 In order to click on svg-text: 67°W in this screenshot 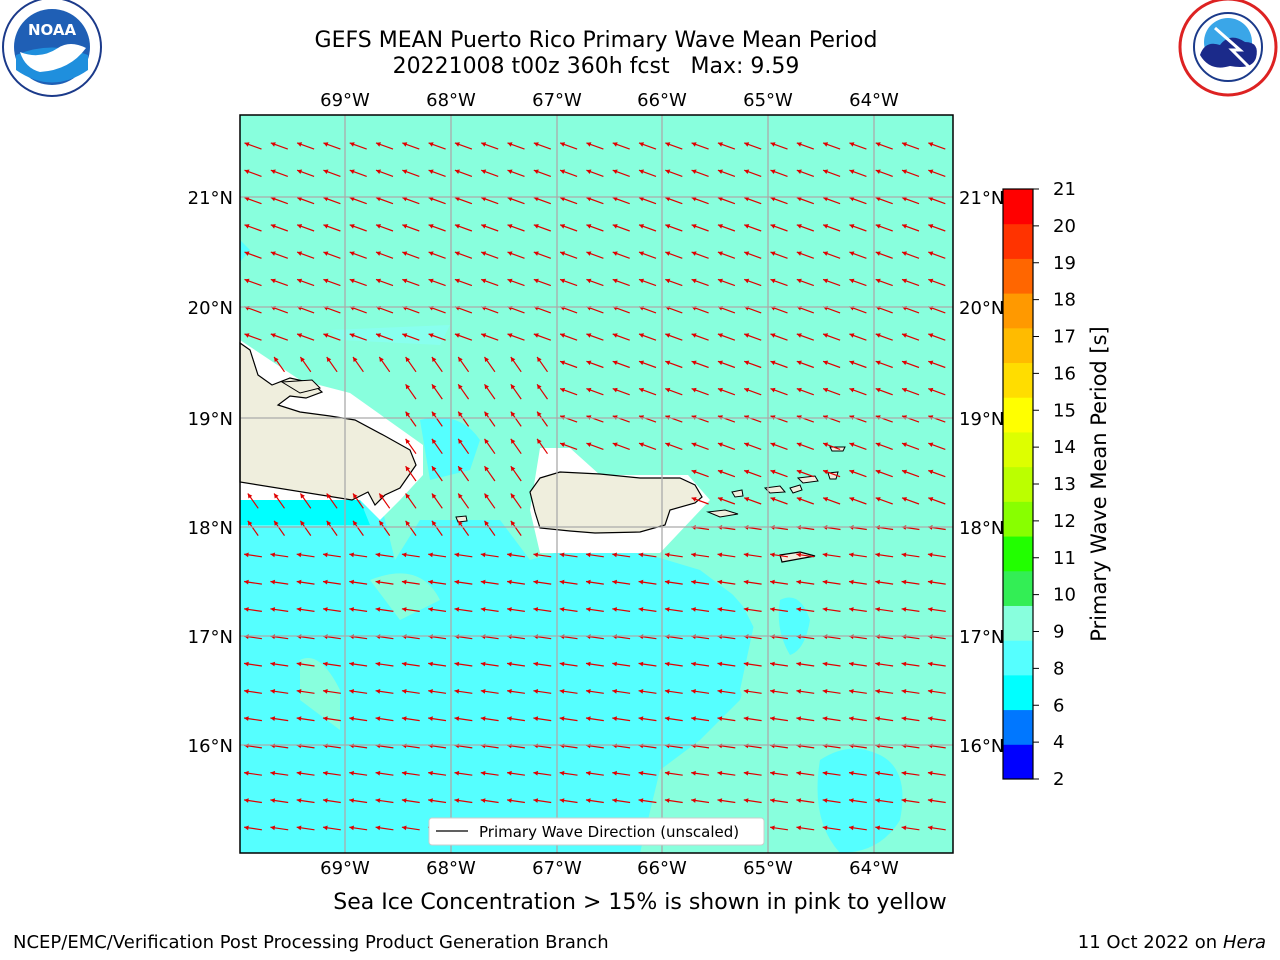, I will do `click(557, 868)`.